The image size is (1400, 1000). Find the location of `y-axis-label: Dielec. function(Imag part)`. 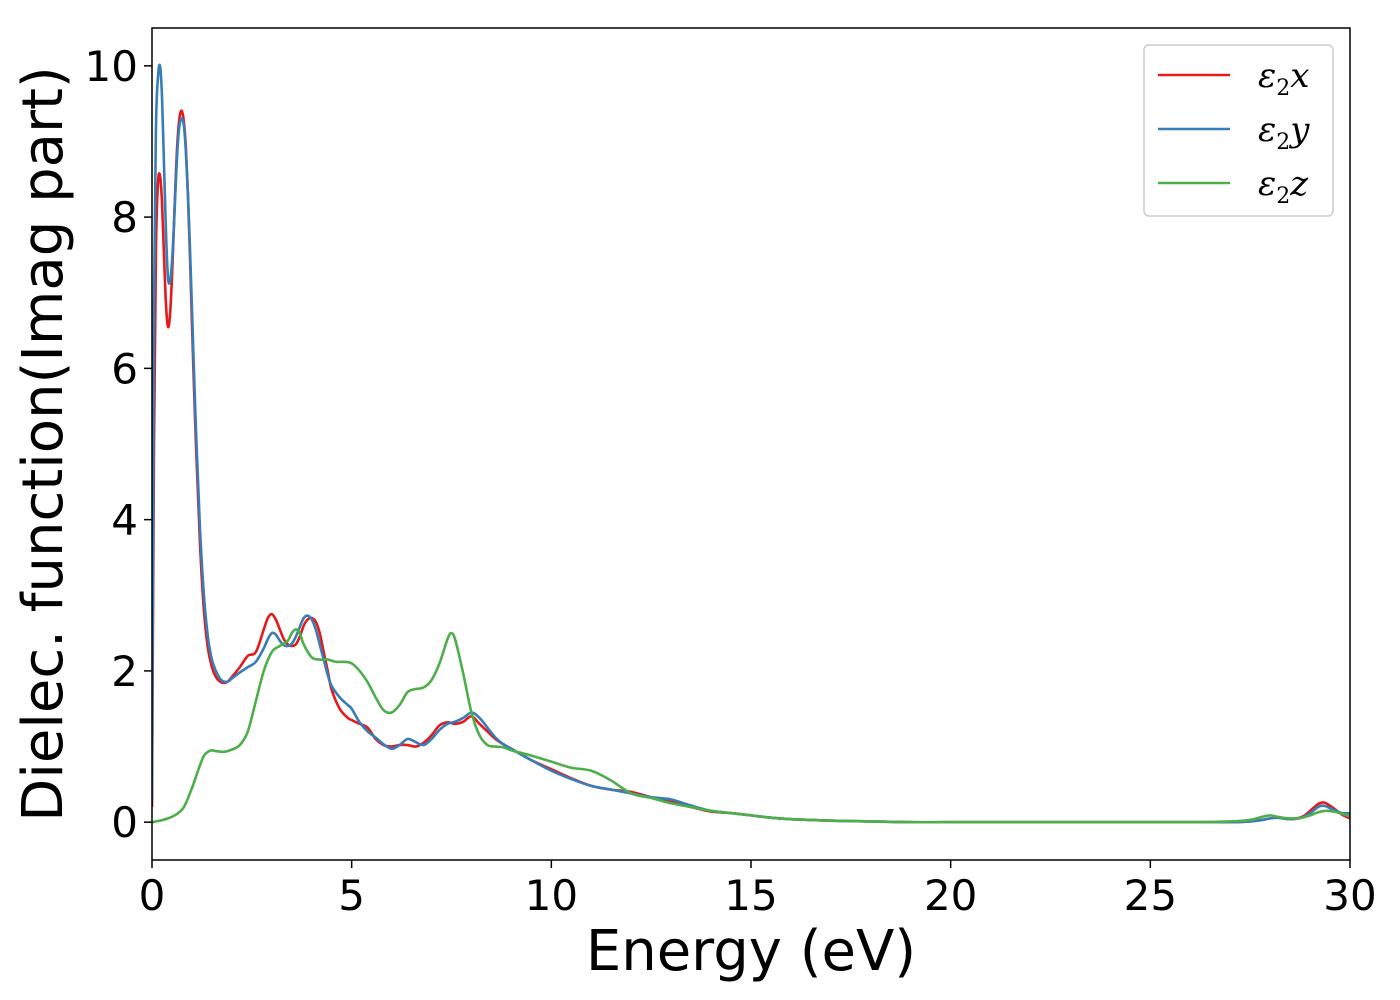

y-axis-label: Dielec. function(Imag part) is located at coordinates (43, 444).